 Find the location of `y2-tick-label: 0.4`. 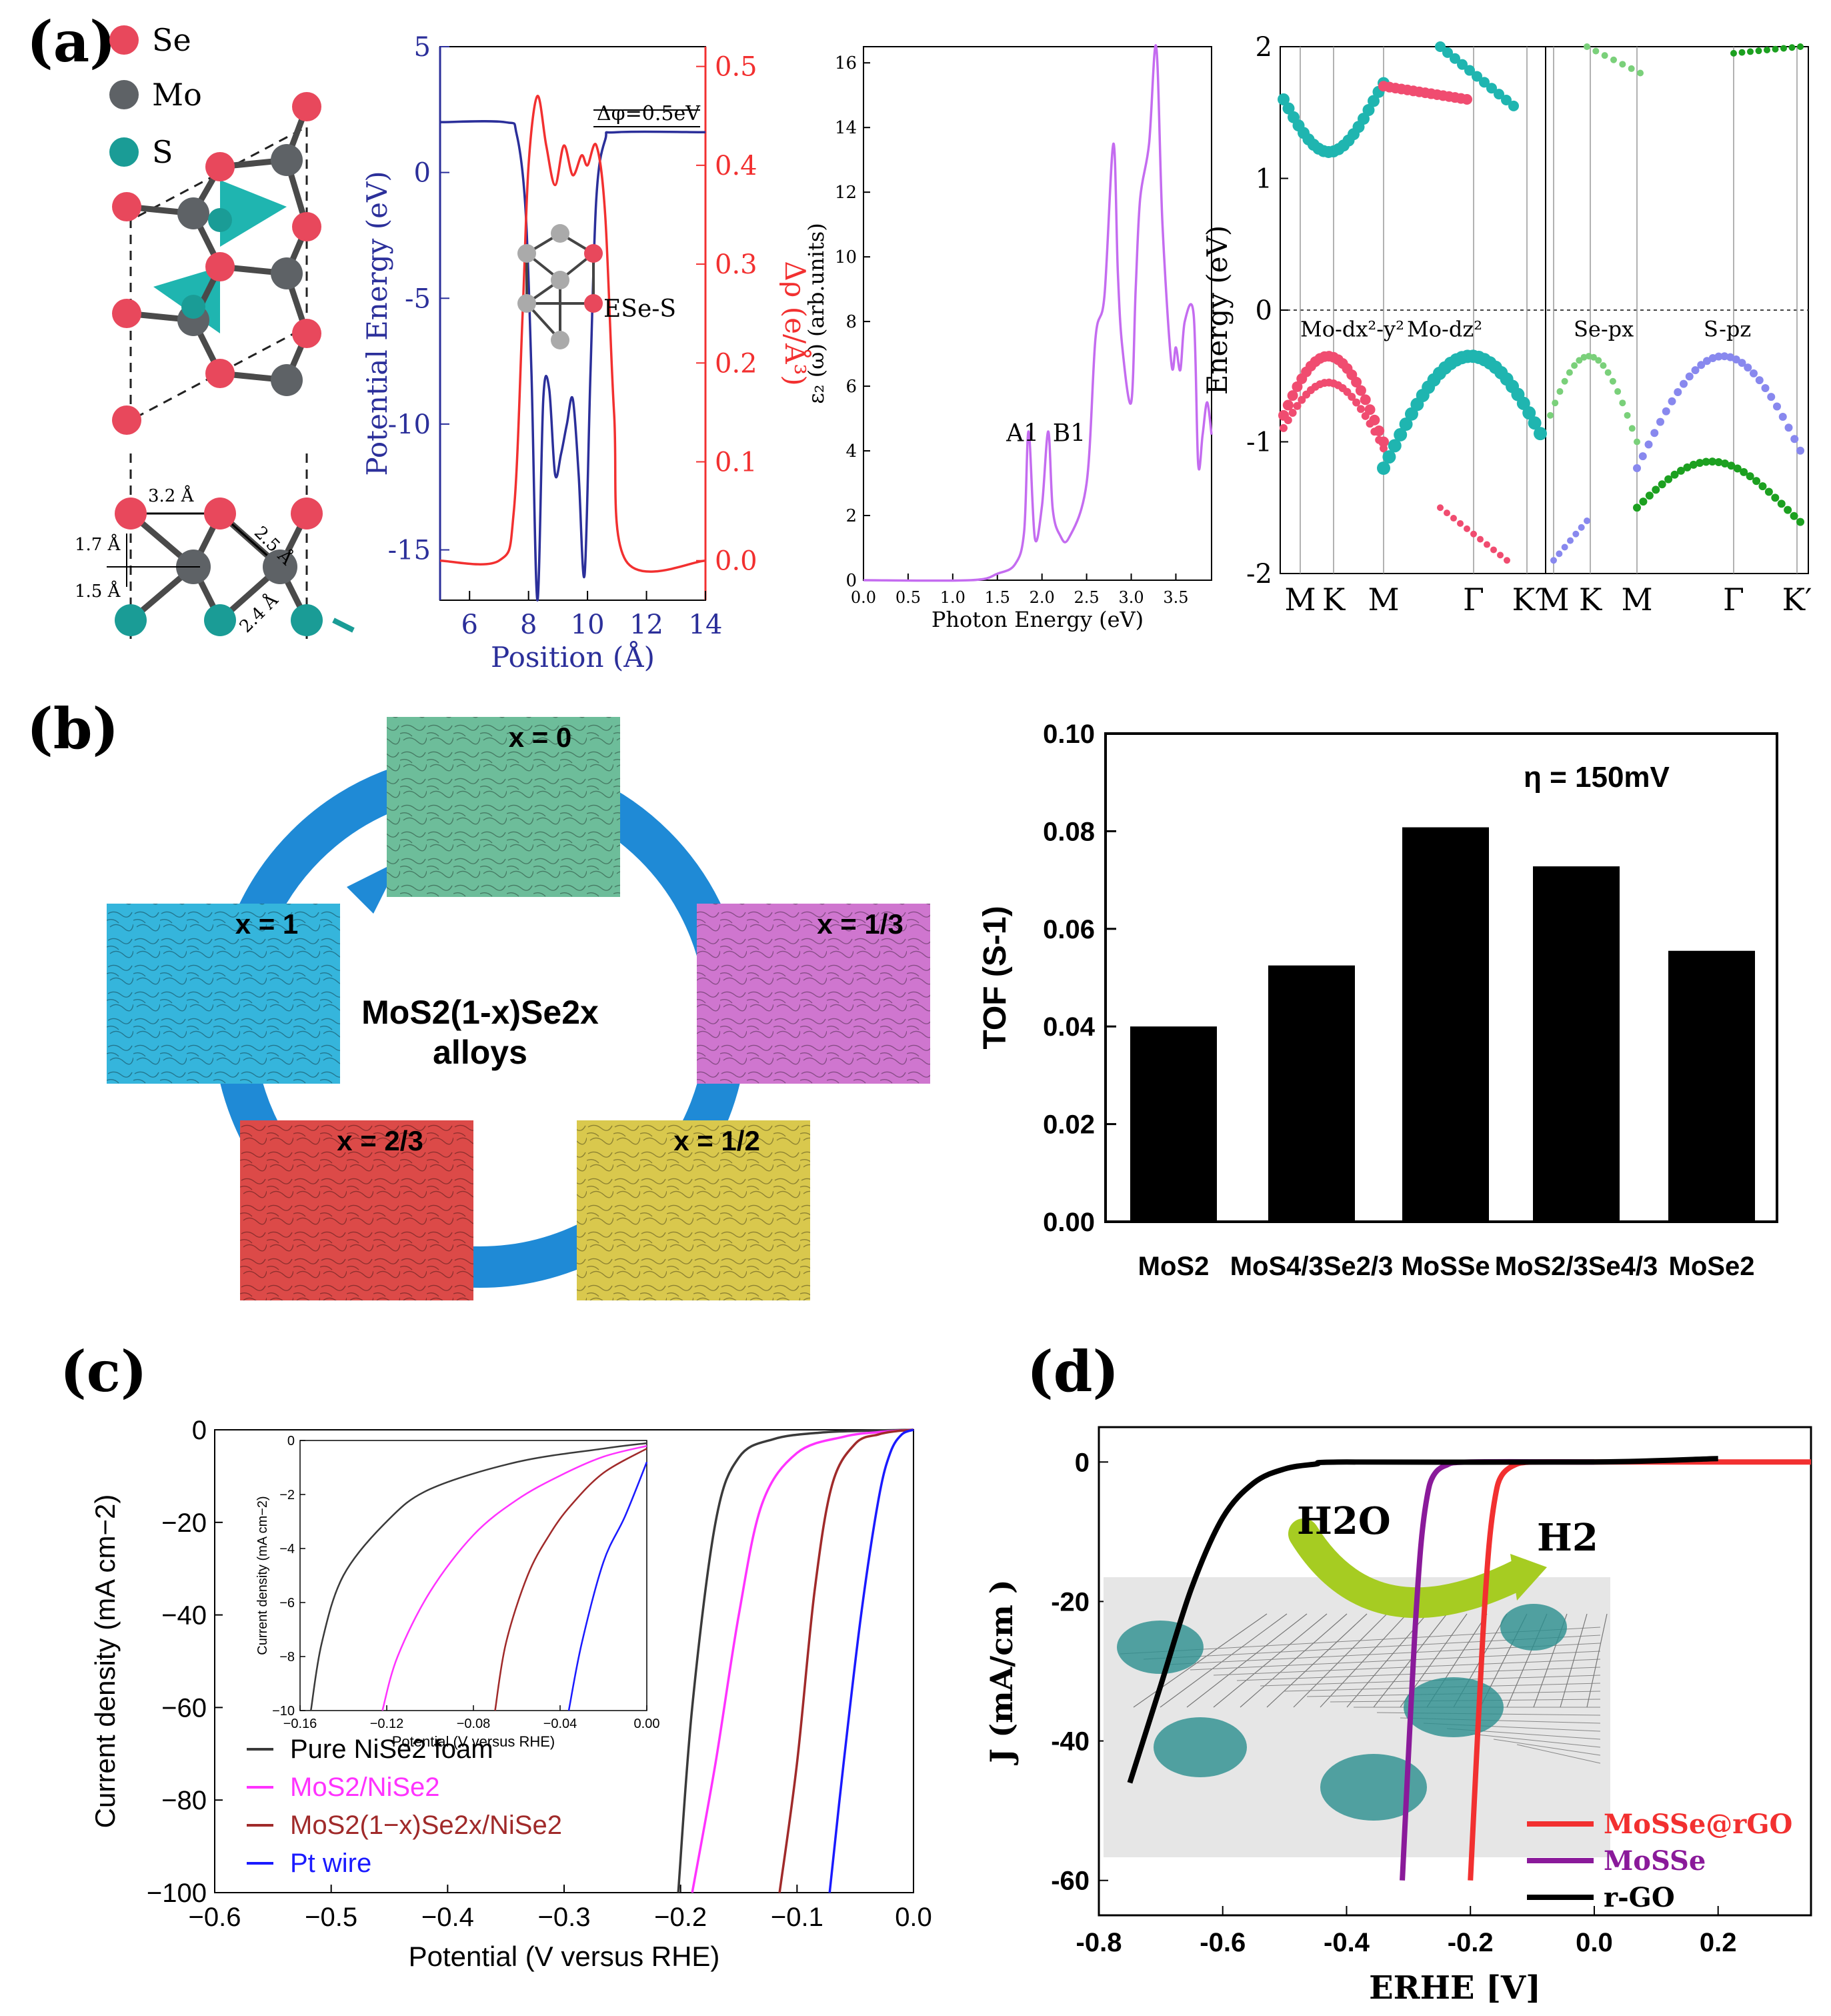

y2-tick-label: 0.4 is located at coordinates (736, 166).